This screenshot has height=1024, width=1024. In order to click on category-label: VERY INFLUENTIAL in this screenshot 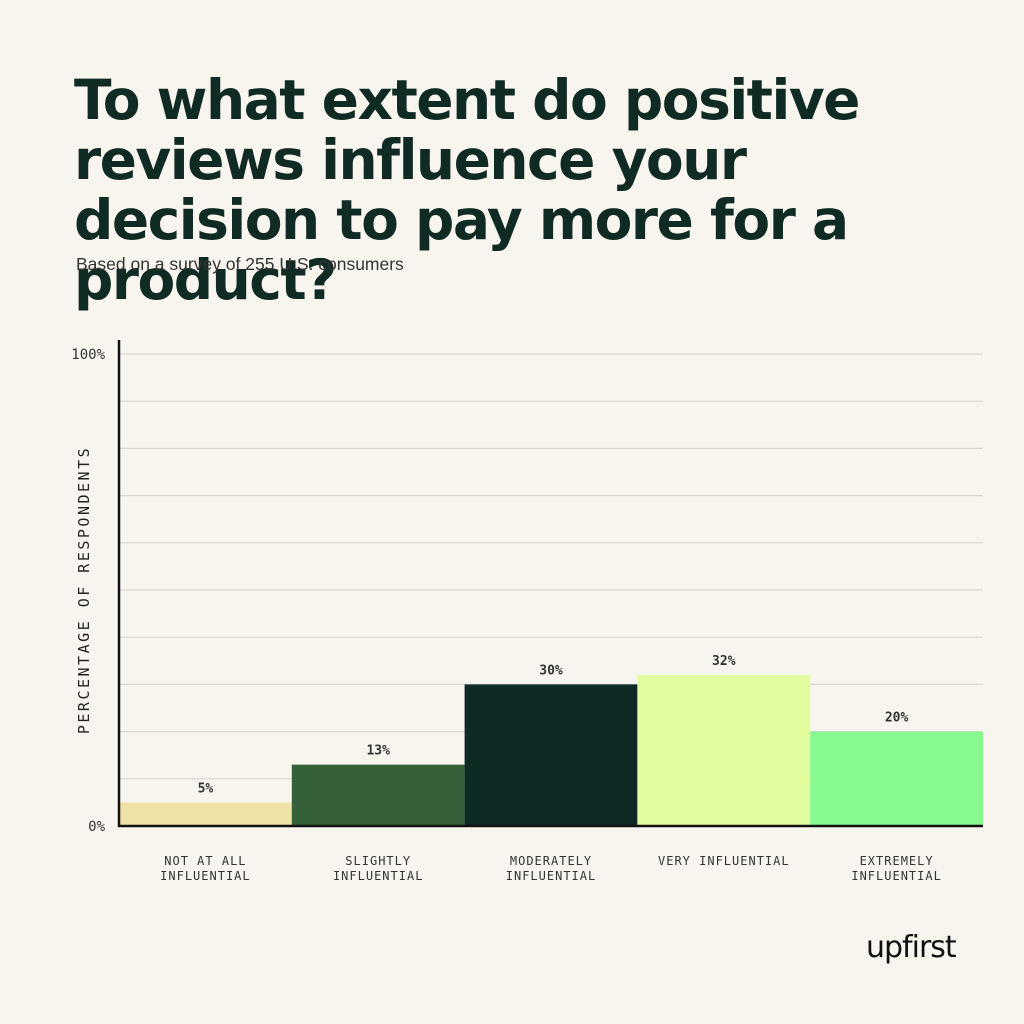, I will do `click(724, 861)`.